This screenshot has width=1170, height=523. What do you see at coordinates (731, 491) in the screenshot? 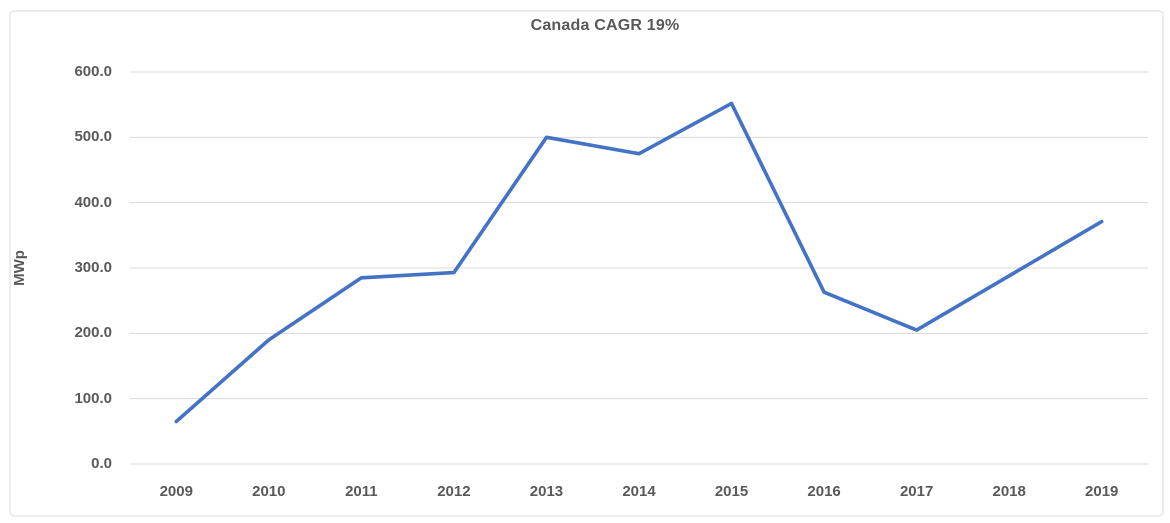
I see `x-axis-tick-label: 2015` at bounding box center [731, 491].